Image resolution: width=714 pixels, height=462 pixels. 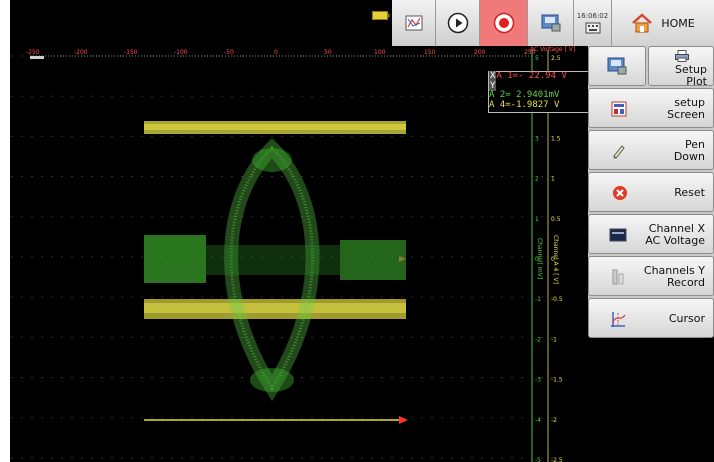 I want to click on x-tick-label: 150, so click(x=430, y=52).